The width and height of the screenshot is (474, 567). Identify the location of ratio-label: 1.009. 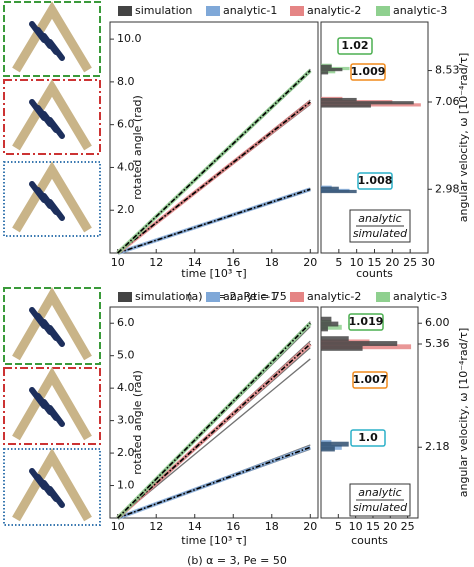
(368, 71).